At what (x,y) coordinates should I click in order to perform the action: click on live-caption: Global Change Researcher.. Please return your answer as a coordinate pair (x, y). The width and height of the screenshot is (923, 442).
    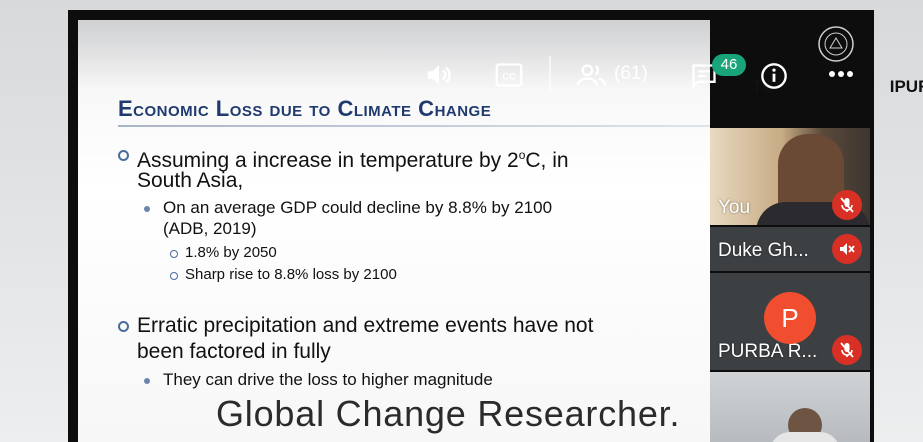
    Looking at the image, I should click on (448, 413).